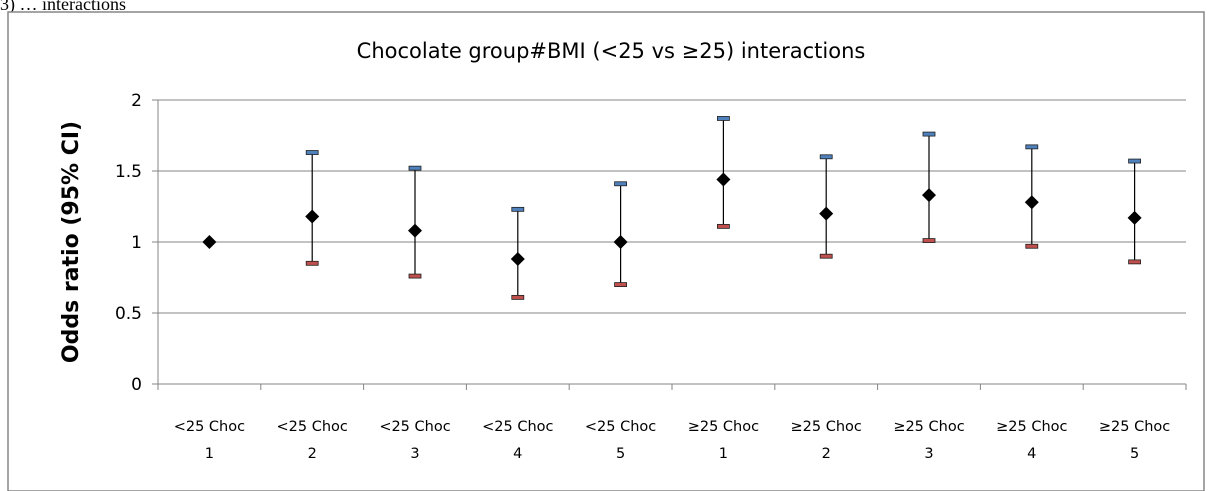  What do you see at coordinates (128, 172) in the screenshot?
I see `y-tick-label: 1.5` at bounding box center [128, 172].